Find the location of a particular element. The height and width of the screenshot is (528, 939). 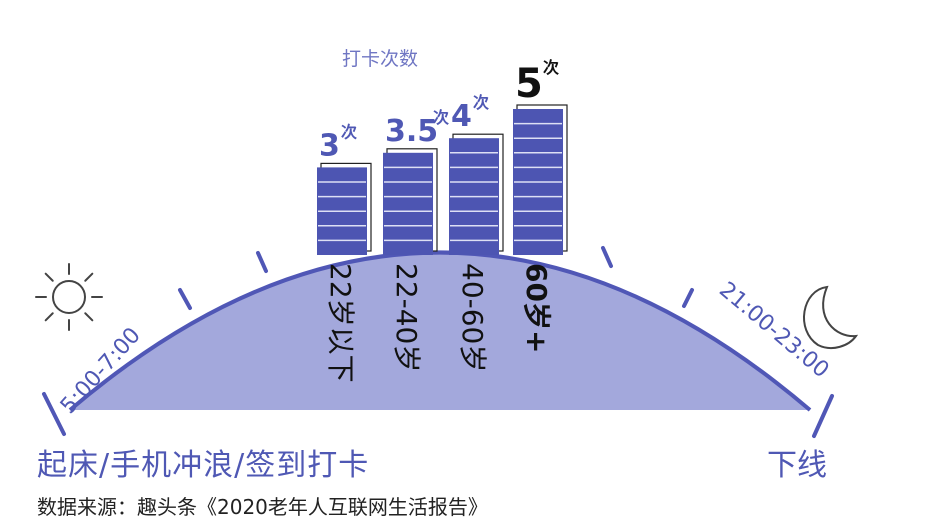

category-label: 60岁+ is located at coordinates (536, 308).